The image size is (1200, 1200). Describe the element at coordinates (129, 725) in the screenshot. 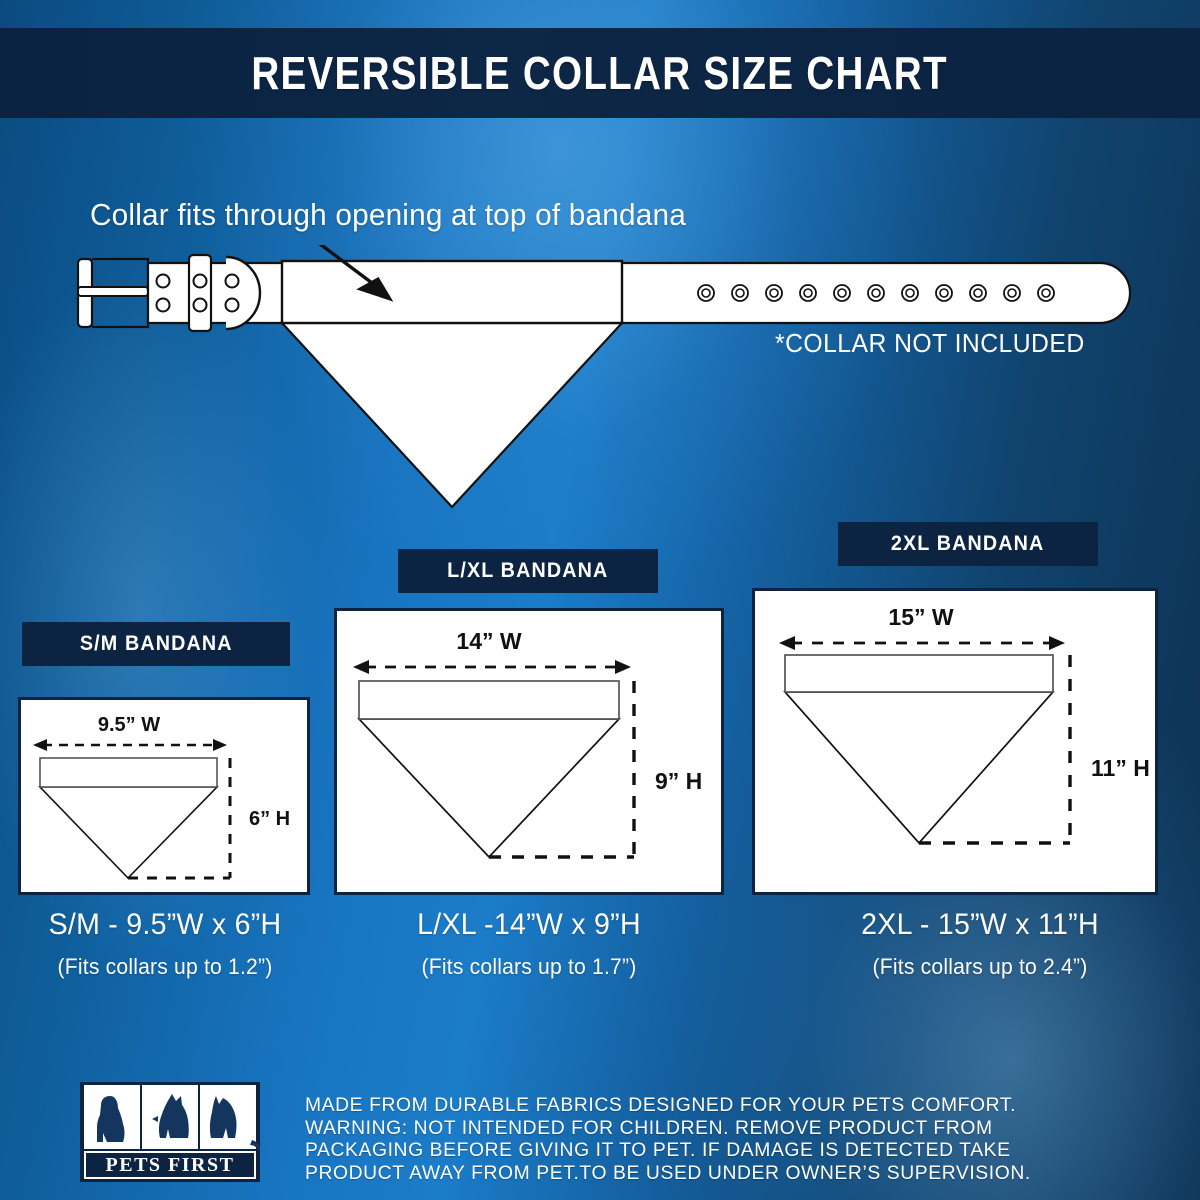

I see `width-label-sm: 9.5” W` at that location.